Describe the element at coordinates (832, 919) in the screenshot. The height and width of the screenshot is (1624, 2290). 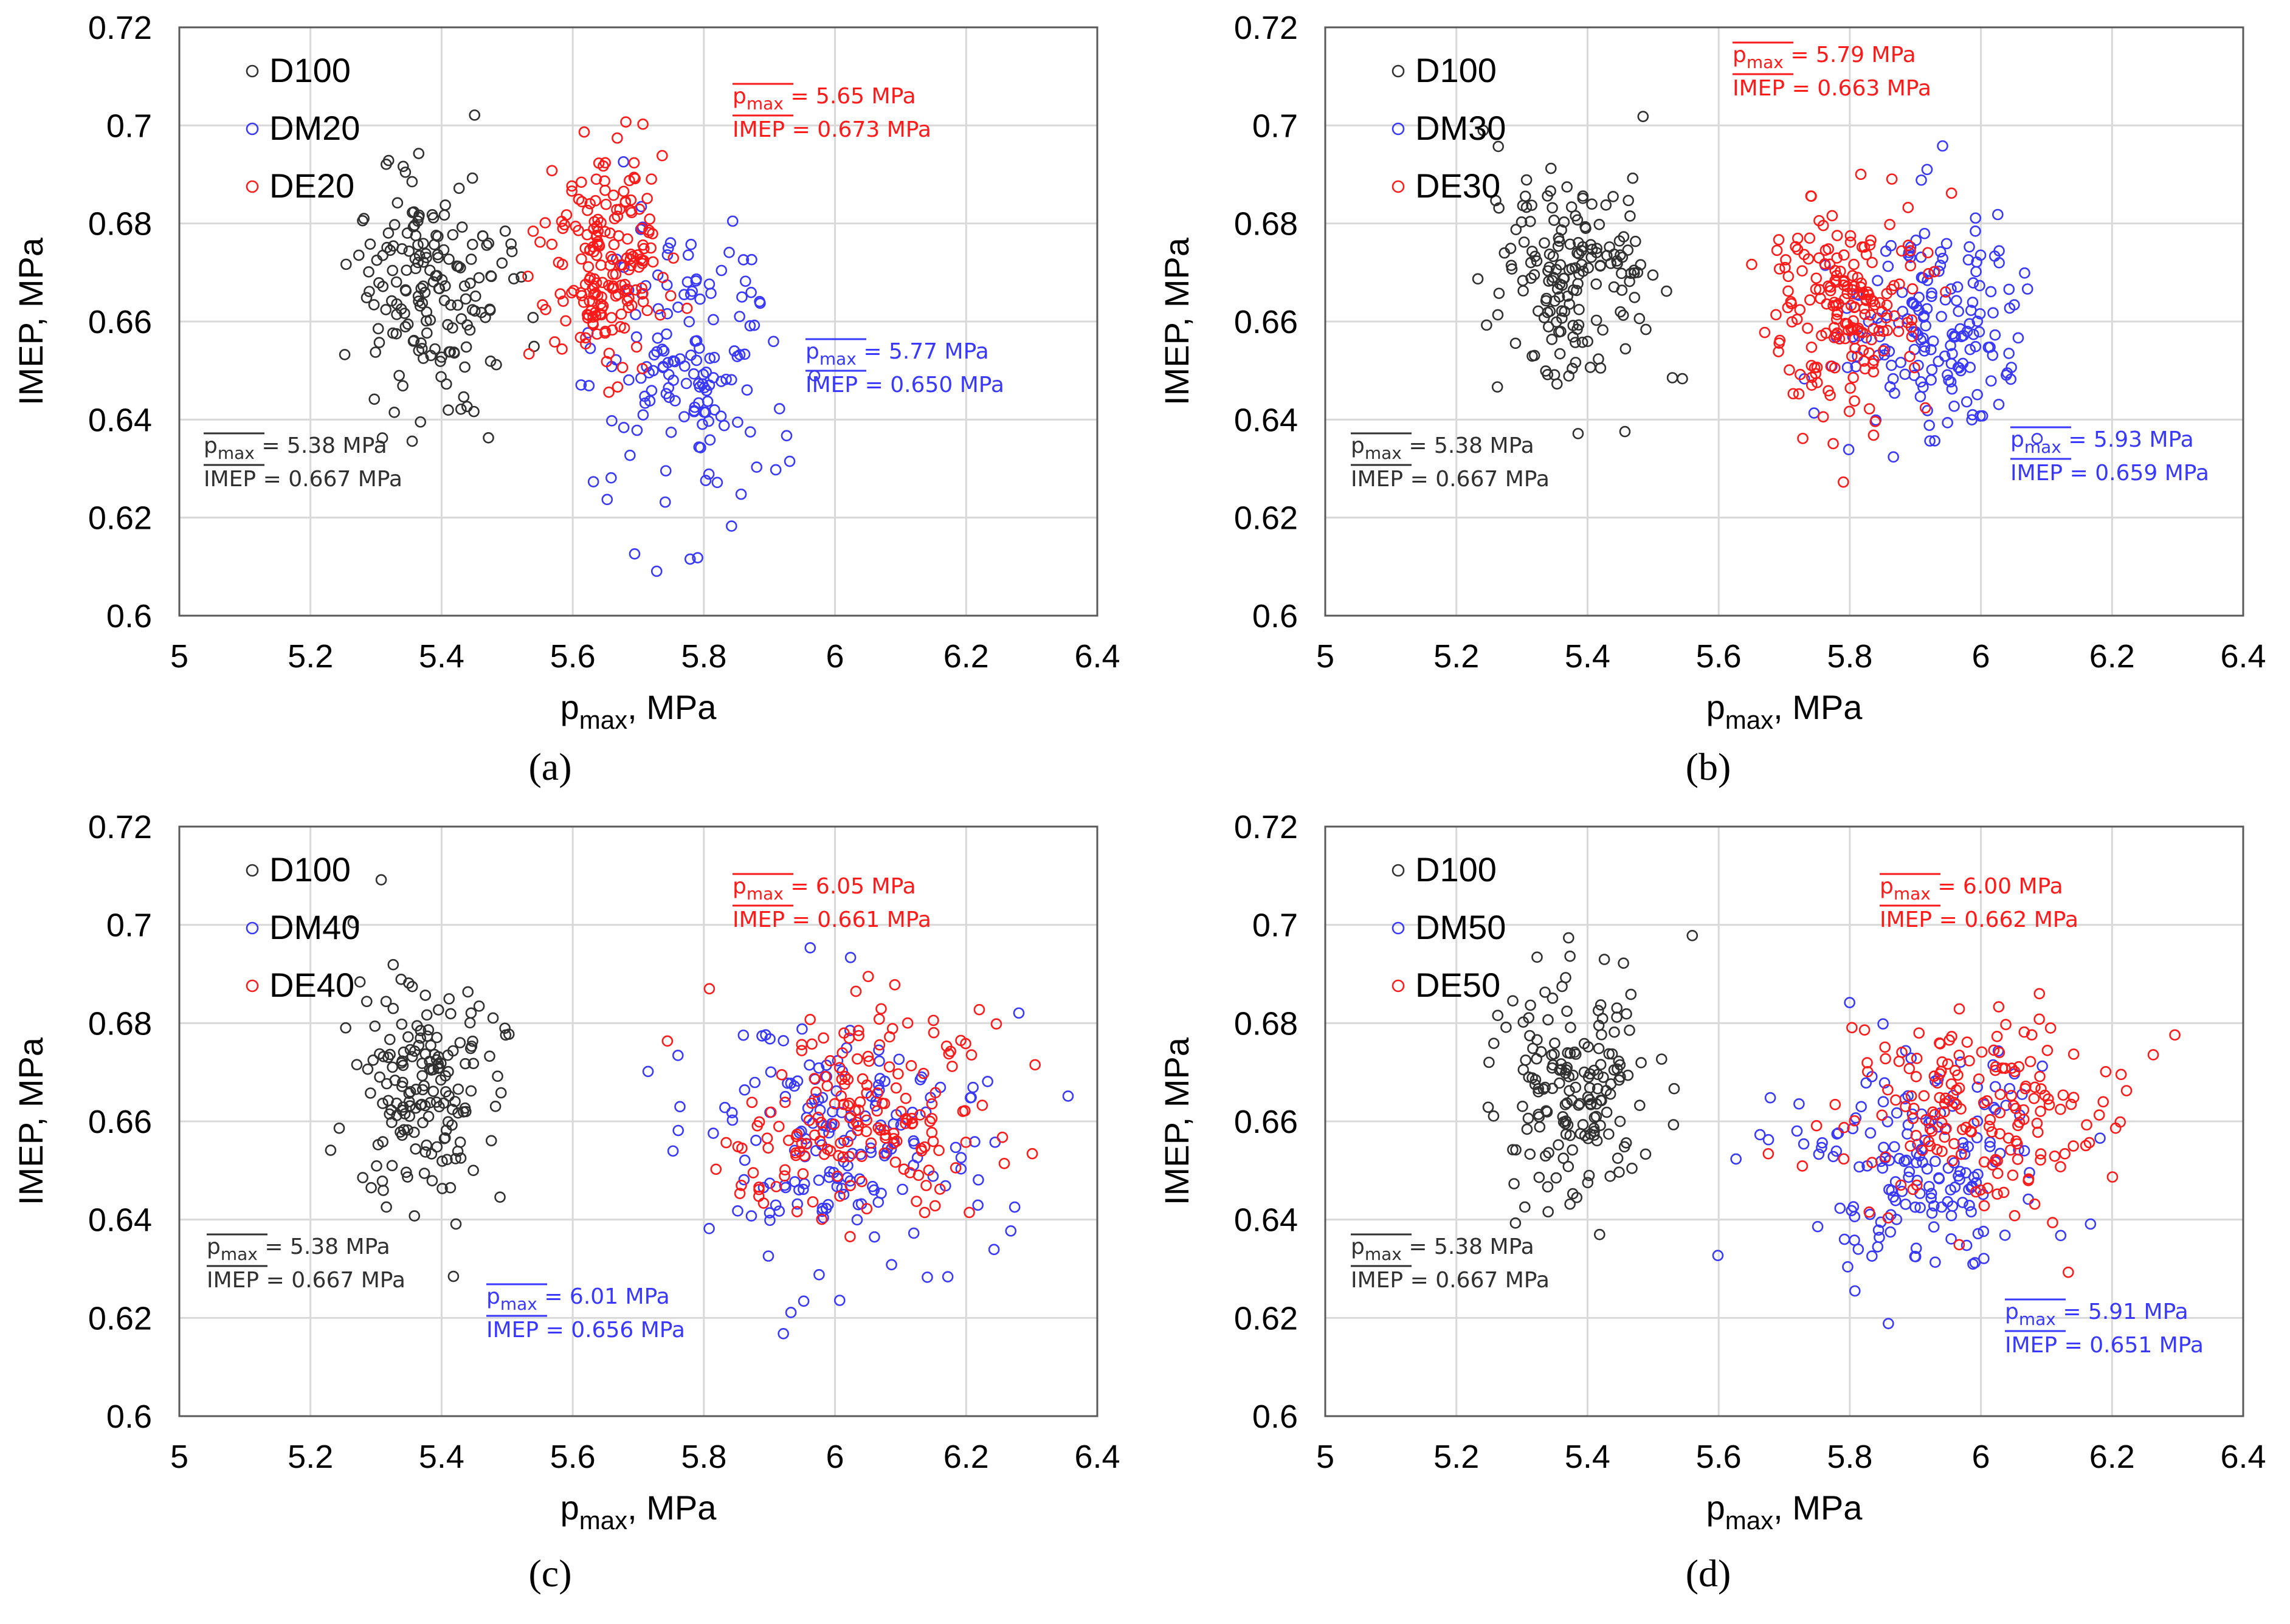
I see `imep-mean-text: IMEP = 0.661 MPa` at that location.